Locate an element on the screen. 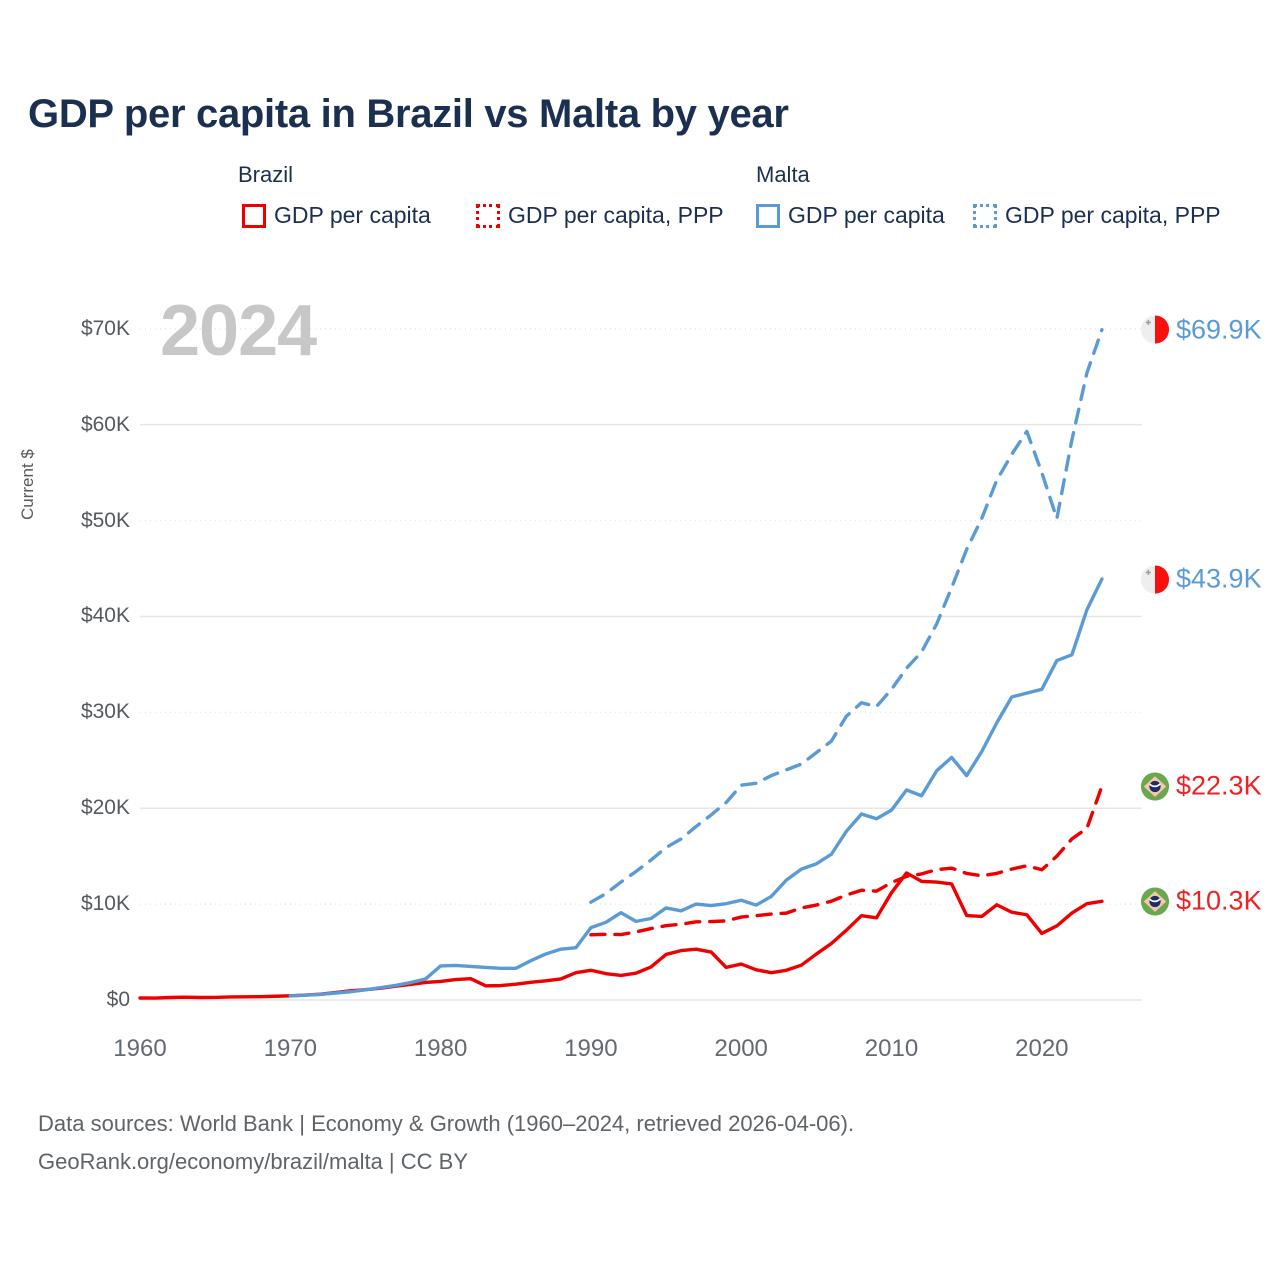 The height and width of the screenshot is (1280, 1280). series-end-label: $22.3K is located at coordinates (1201, 786).